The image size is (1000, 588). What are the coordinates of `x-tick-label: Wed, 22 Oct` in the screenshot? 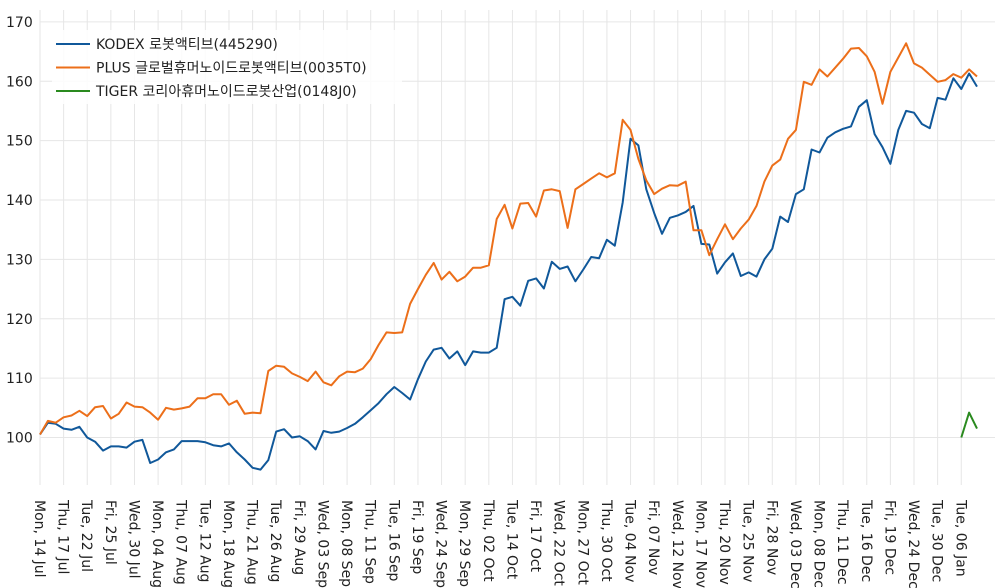 It's located at (559, 543).